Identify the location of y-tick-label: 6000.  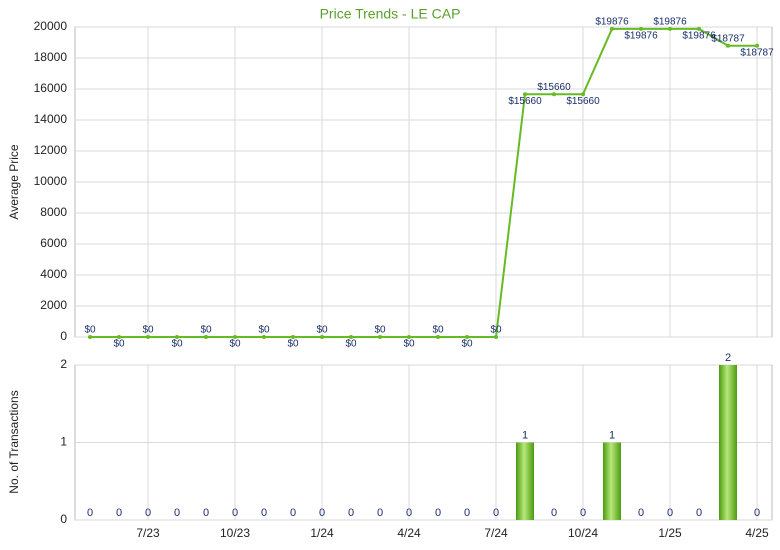
(53, 243).